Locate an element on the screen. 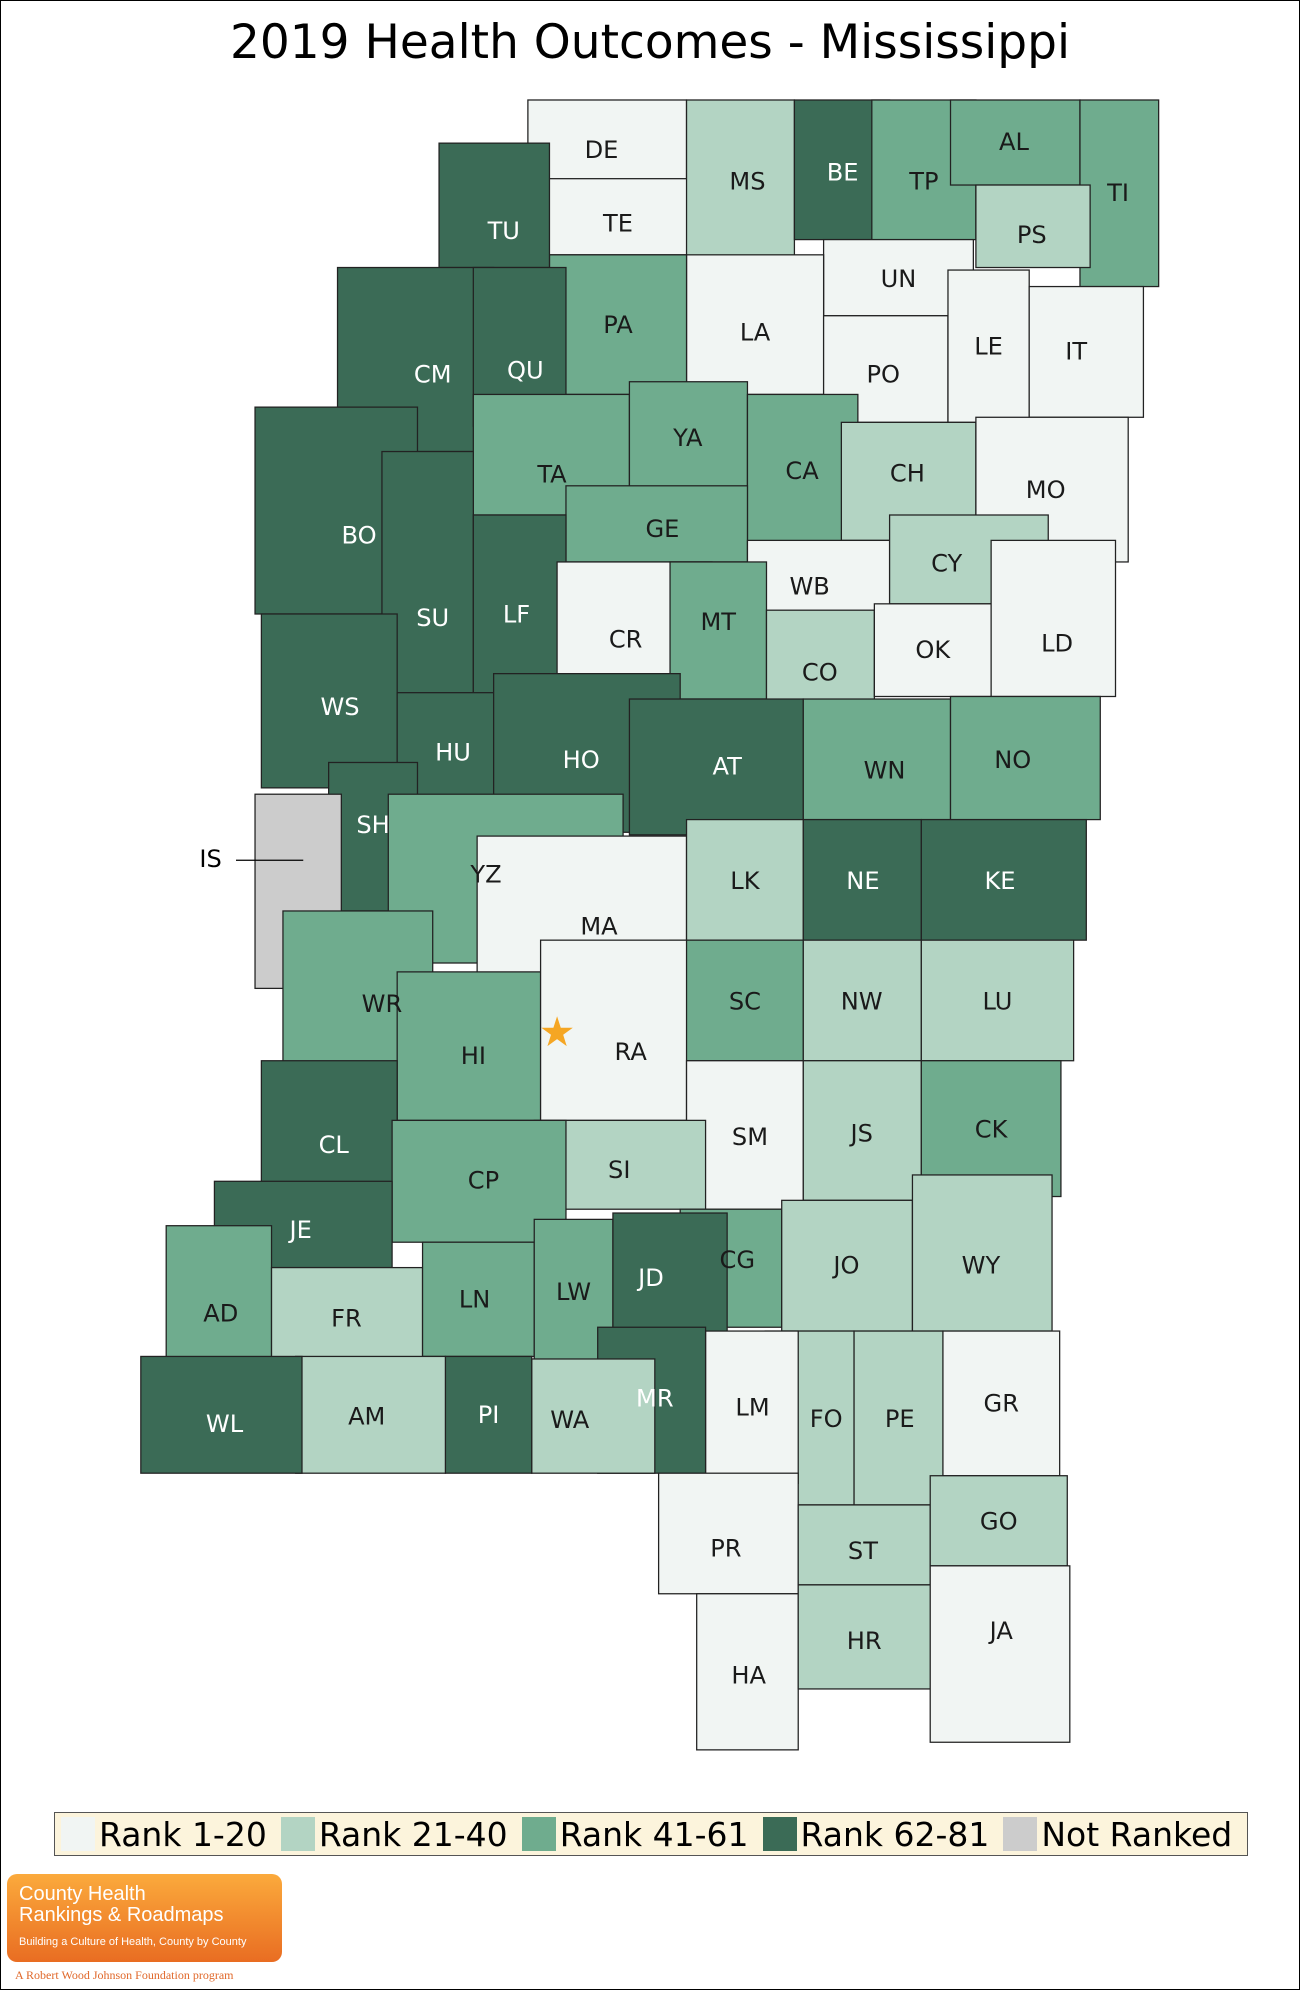  county-lf is located at coordinates (519, 609).